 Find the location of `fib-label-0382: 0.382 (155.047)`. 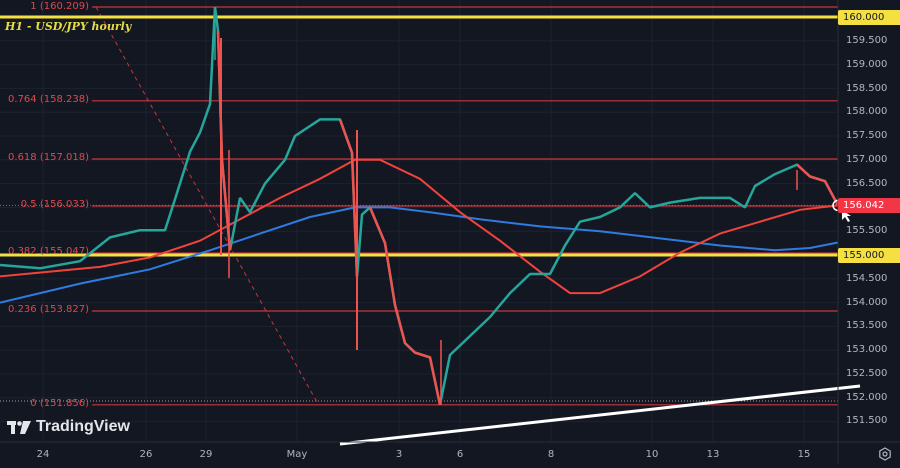

fib-label-0382: 0.382 (155.047) is located at coordinates (48, 251).